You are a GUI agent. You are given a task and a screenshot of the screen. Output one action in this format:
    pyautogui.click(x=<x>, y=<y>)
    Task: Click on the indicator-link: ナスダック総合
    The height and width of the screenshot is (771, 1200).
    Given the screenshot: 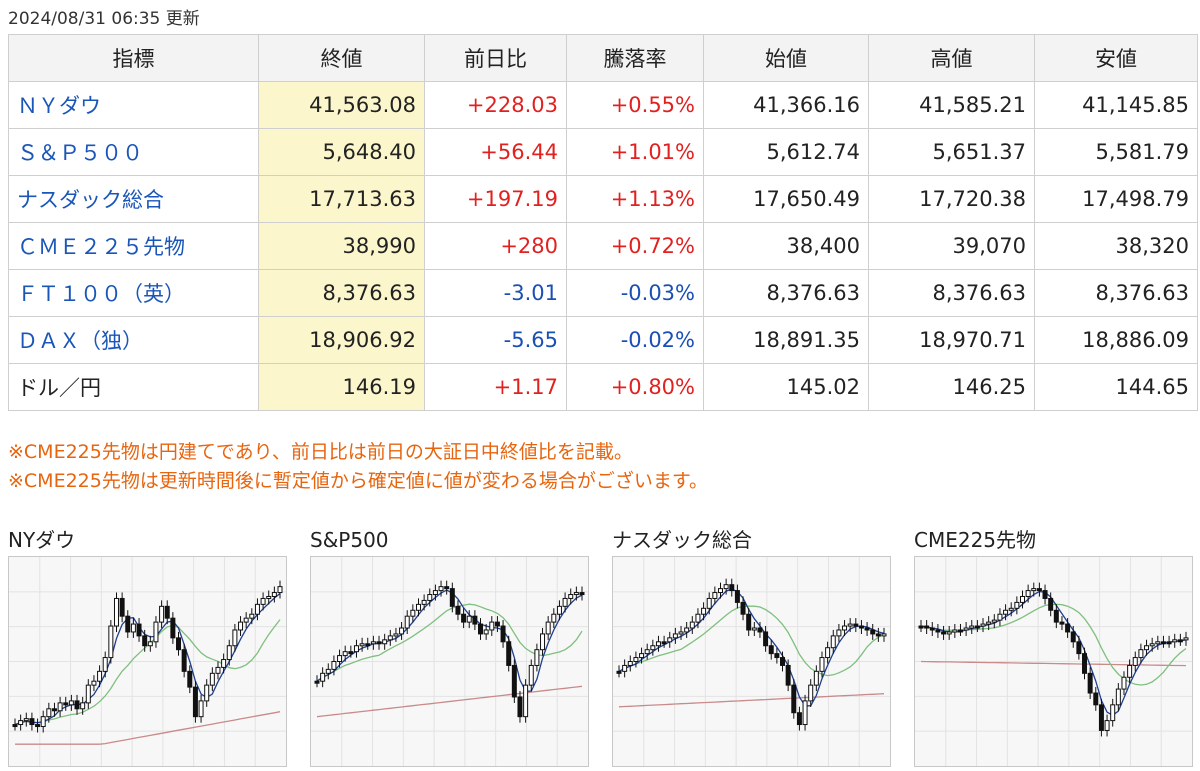 What is the action you would take?
    pyautogui.click(x=90, y=200)
    